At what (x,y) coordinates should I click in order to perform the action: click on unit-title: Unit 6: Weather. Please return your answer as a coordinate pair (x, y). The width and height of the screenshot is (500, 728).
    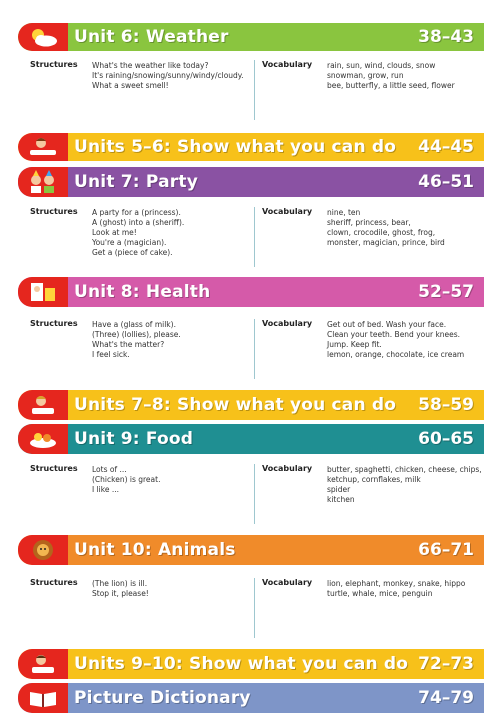
    Looking at the image, I should click on (151, 37).